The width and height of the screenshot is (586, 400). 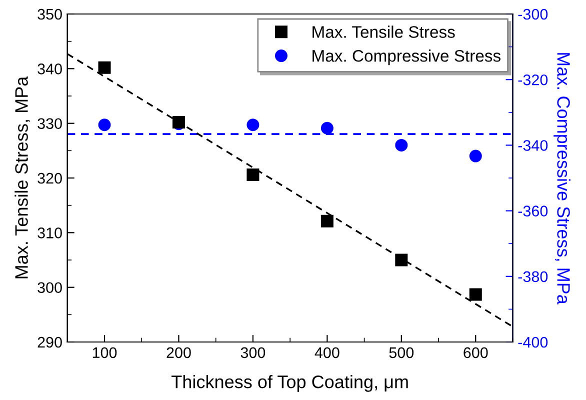 What do you see at coordinates (533, 14) in the screenshot?
I see `y2-tick-label: -300` at bounding box center [533, 14].